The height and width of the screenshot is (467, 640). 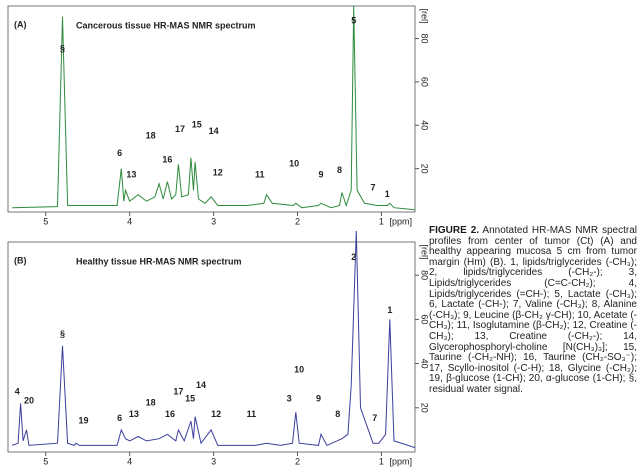 What do you see at coordinates (29, 401) in the screenshot?
I see `peak-label: 20` at bounding box center [29, 401].